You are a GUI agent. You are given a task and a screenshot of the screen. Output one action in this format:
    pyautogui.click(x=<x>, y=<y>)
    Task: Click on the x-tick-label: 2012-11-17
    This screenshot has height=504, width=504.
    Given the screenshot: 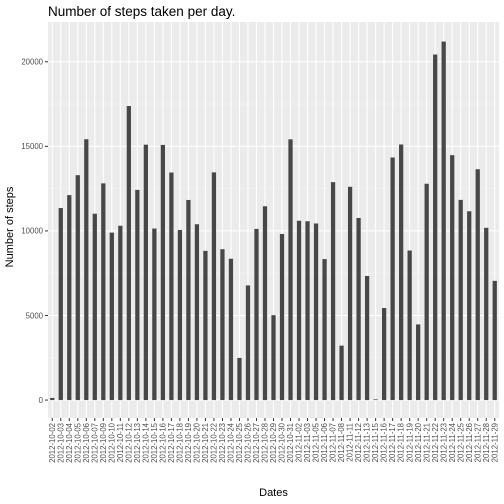 What is the action you would take?
    pyautogui.click(x=392, y=442)
    